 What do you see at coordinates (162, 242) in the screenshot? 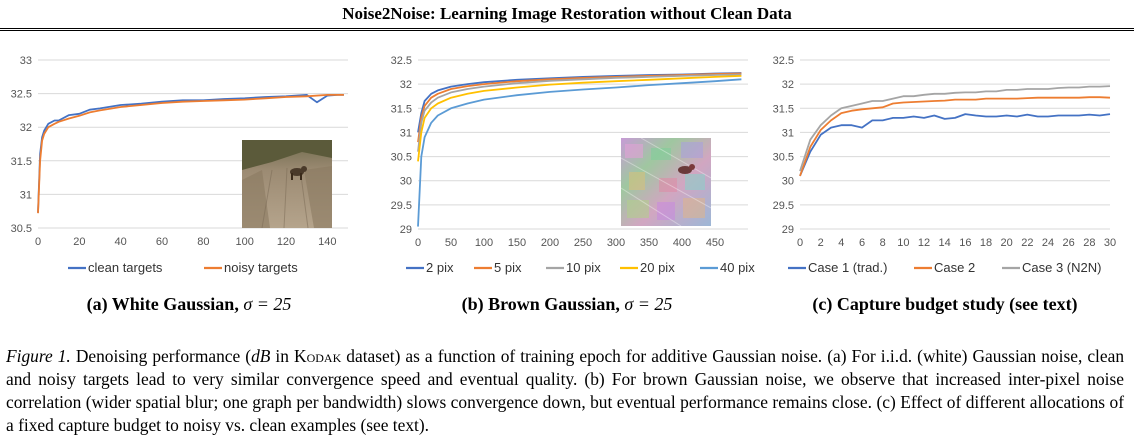
I see `chart-a-x-tick-label: 60` at bounding box center [162, 242].